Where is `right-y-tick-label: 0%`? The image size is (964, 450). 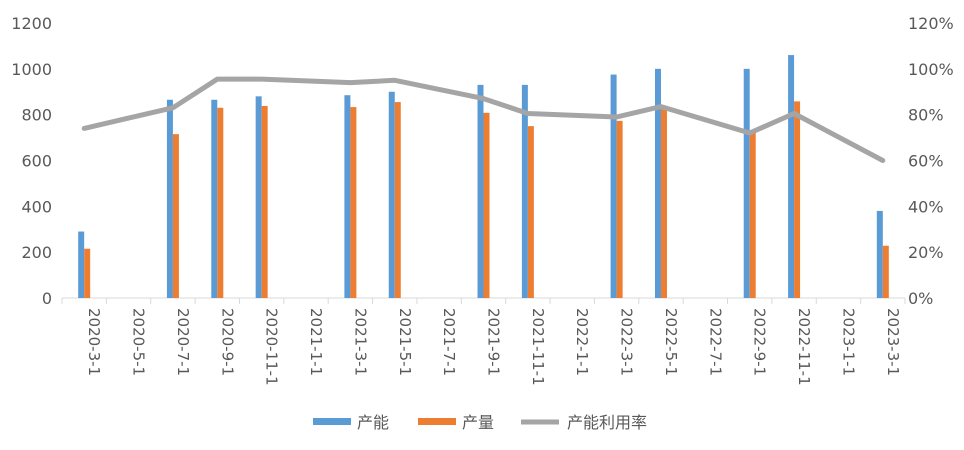
right-y-tick-label: 0% is located at coordinates (920, 298).